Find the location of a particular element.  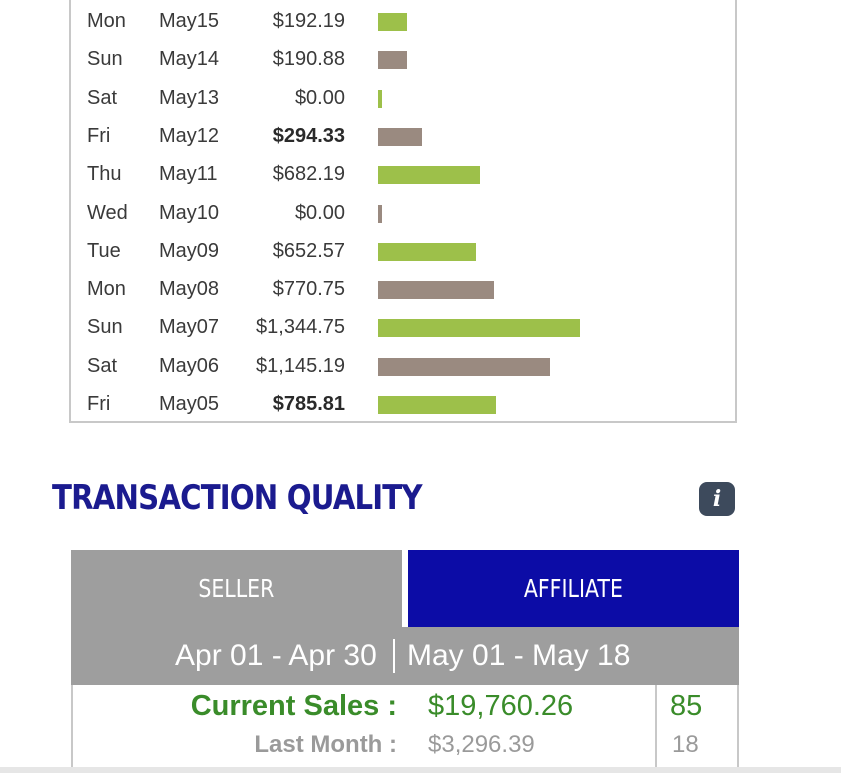

amount: $652.57 is located at coordinates (308, 250).